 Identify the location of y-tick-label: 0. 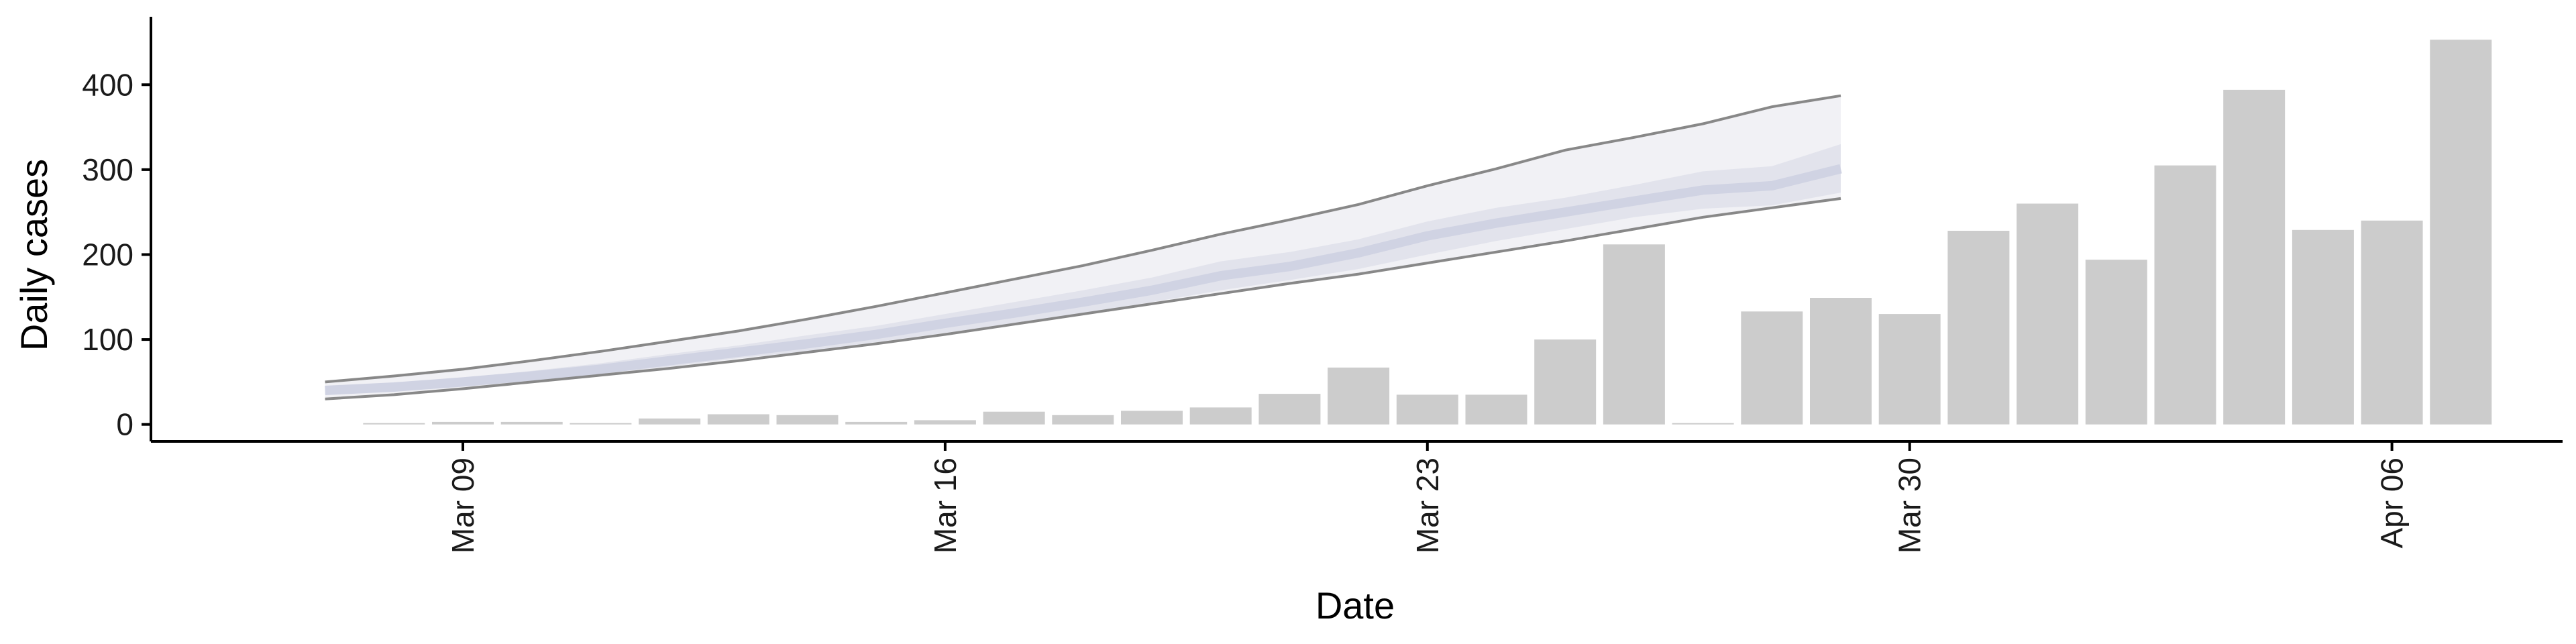
(124, 424).